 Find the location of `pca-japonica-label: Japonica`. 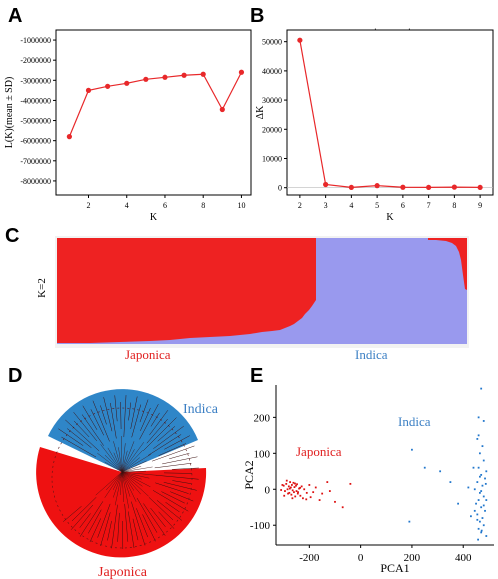

pca-japonica-label: Japonica is located at coordinates (319, 451).